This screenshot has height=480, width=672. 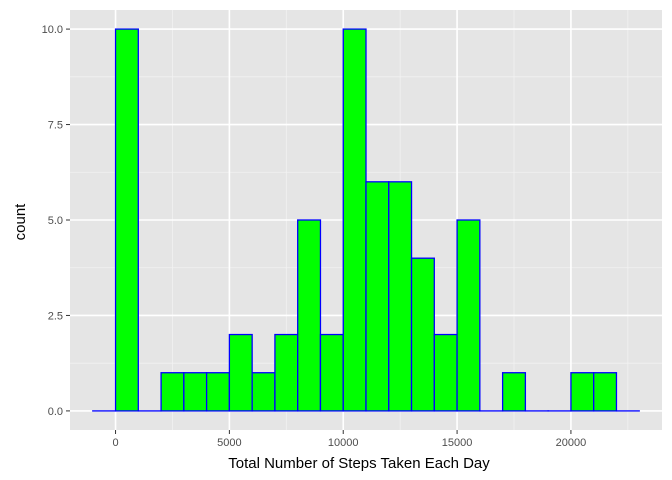 What do you see at coordinates (55, 126) in the screenshot?
I see `y-tick-label: 7.5` at bounding box center [55, 126].